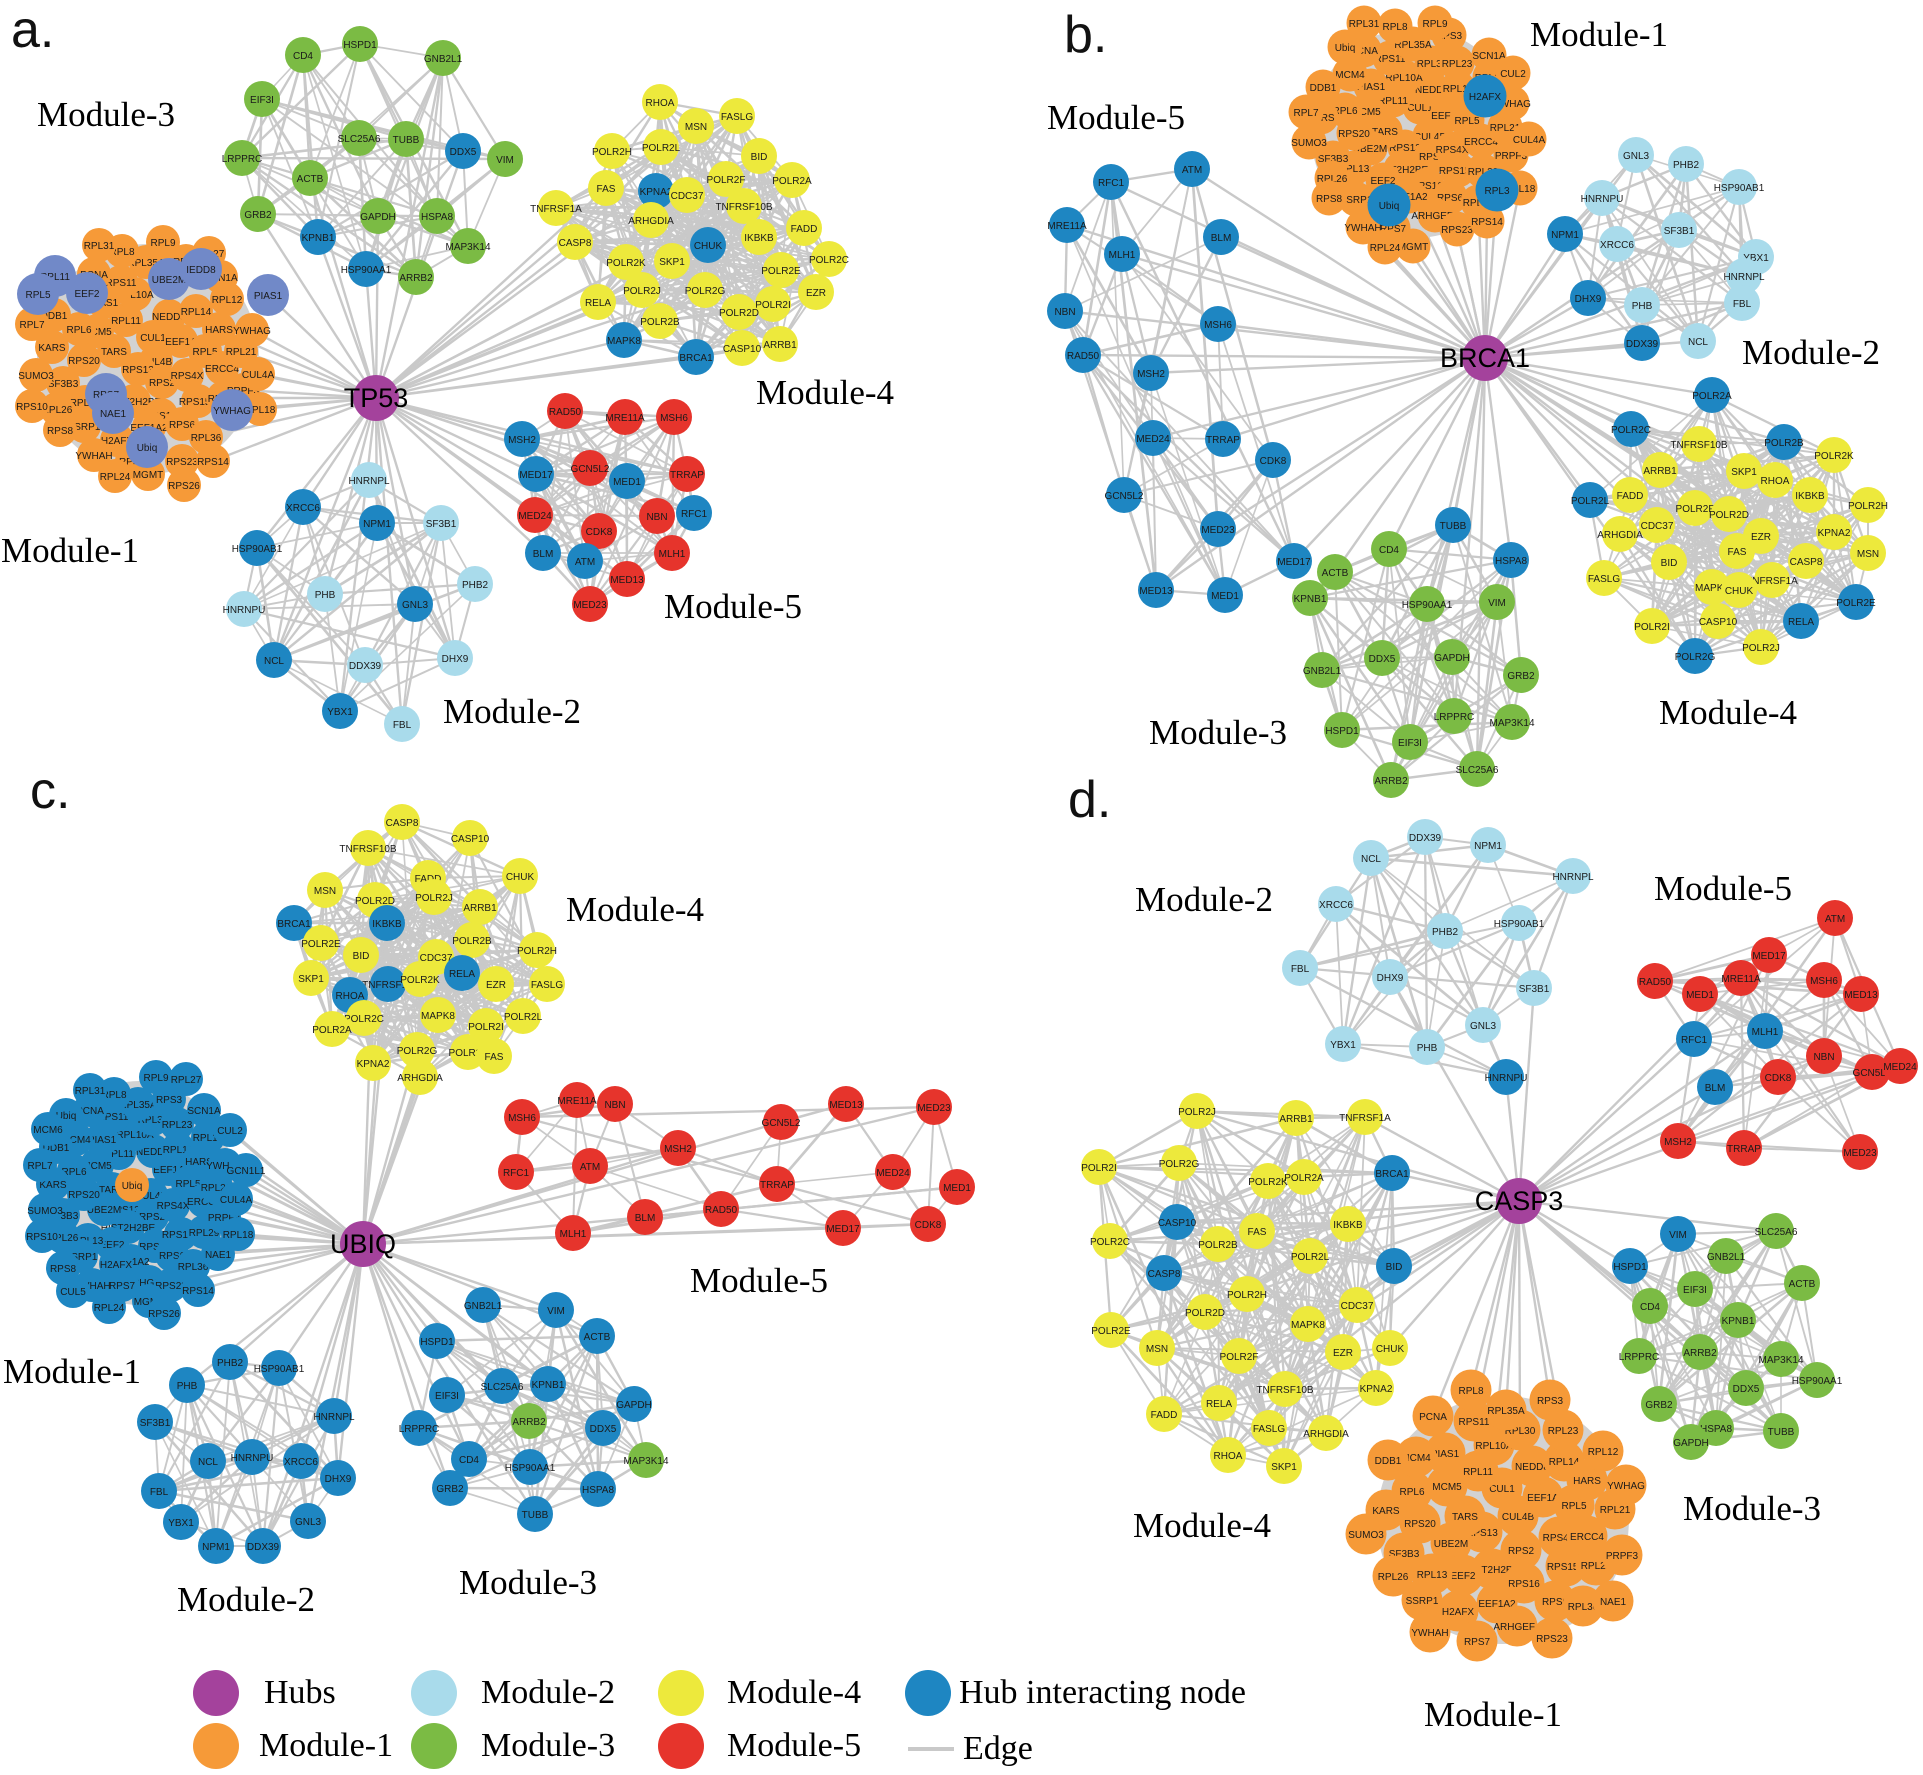 This screenshot has height=1775, width=1923. I want to click on svg-text: Ubiq, so click(147, 448).